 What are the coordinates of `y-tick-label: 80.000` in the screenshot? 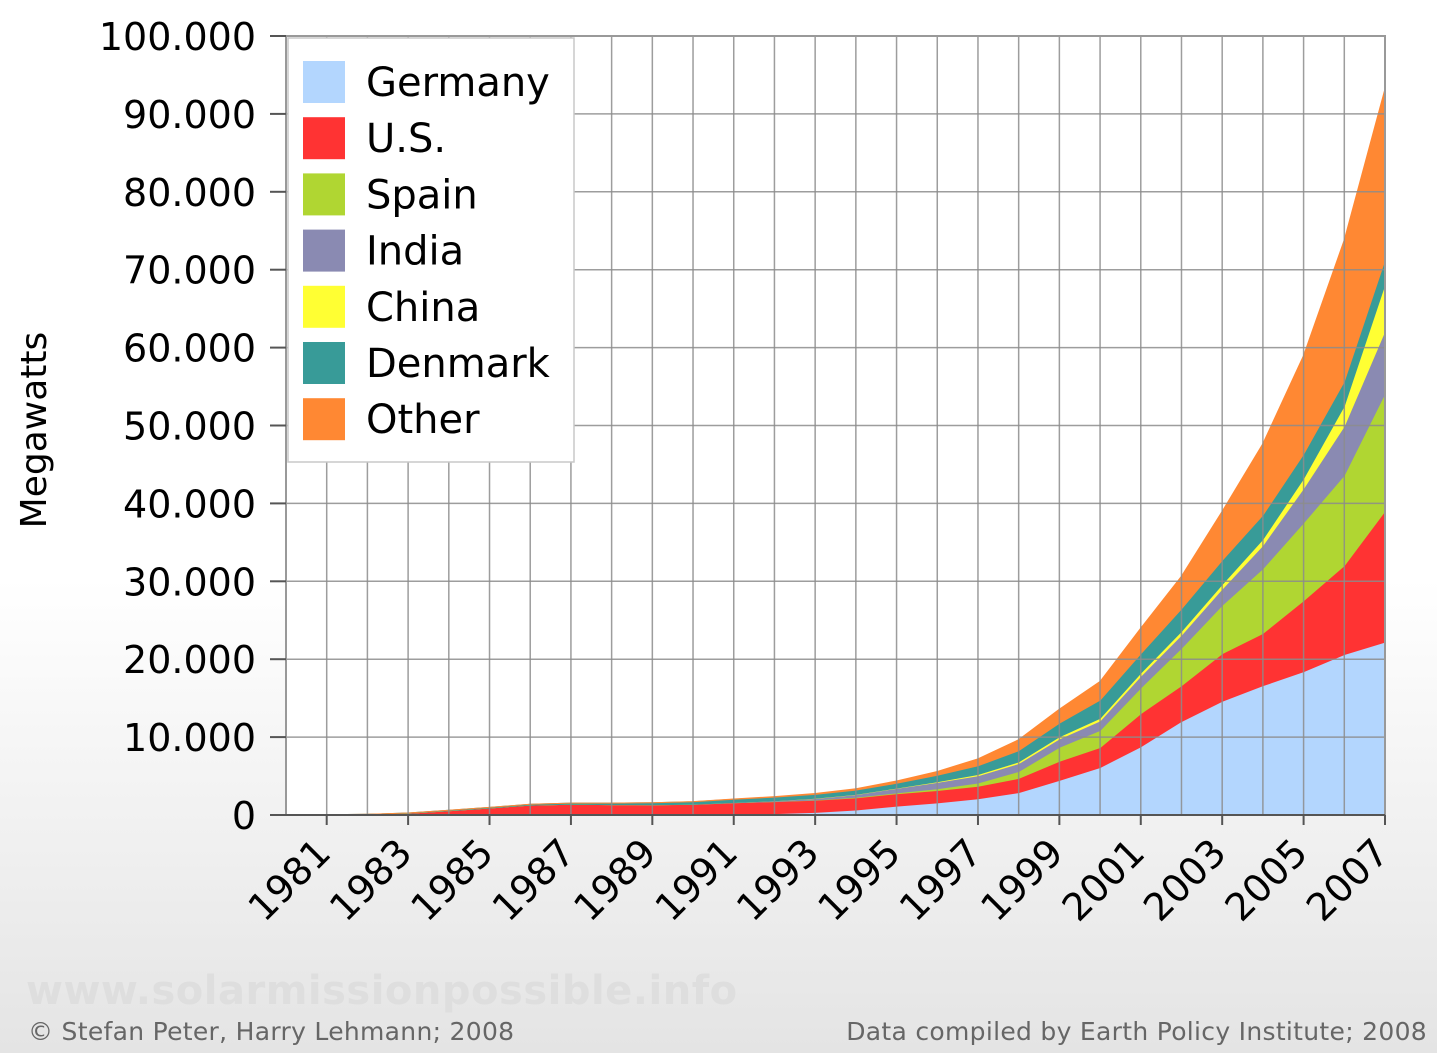 It's located at (189, 193).